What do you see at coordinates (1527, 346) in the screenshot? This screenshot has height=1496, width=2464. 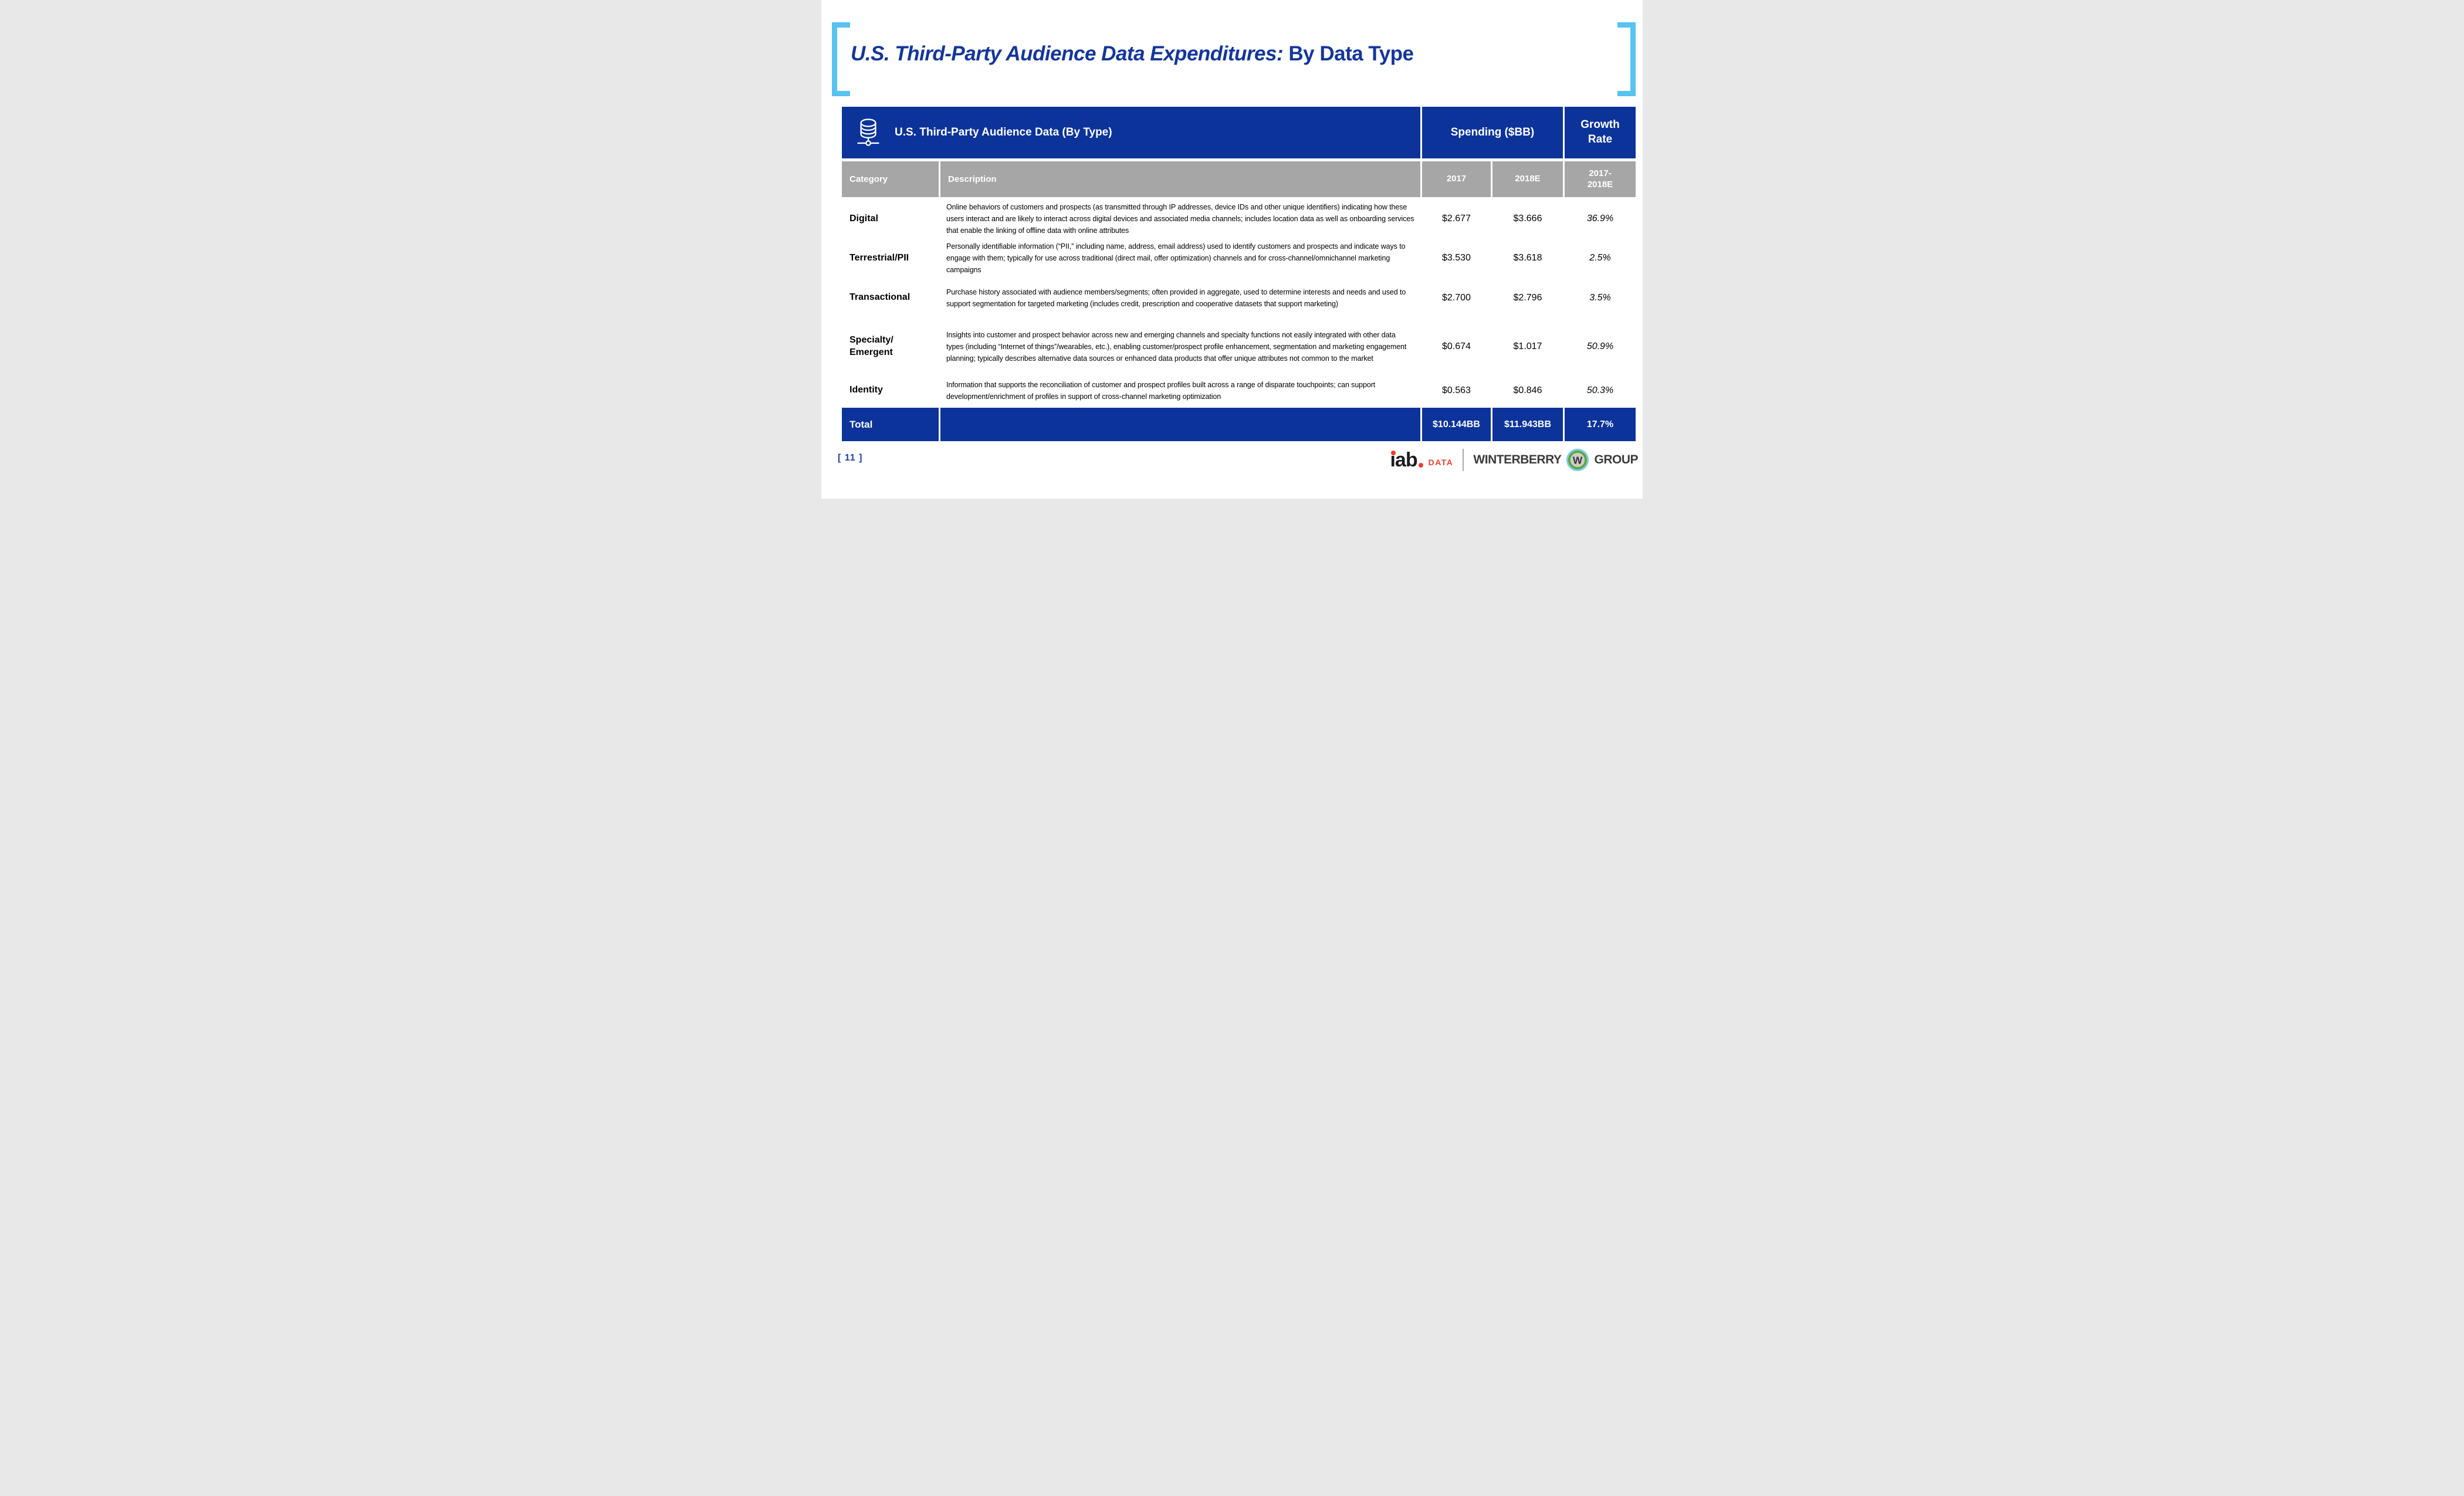 I see `spend-2018e-value: $1.017` at bounding box center [1527, 346].